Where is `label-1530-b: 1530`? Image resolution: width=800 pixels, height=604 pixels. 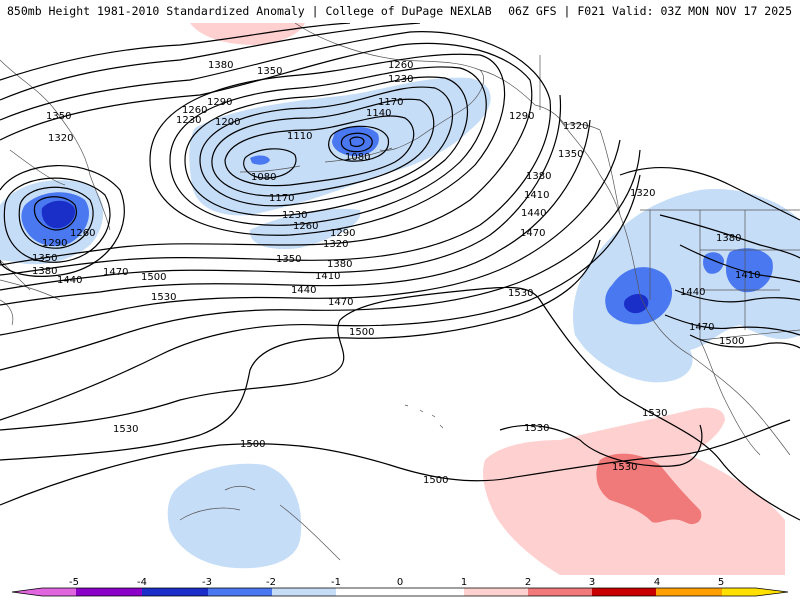 label-1530-b: 1530 is located at coordinates (163, 297).